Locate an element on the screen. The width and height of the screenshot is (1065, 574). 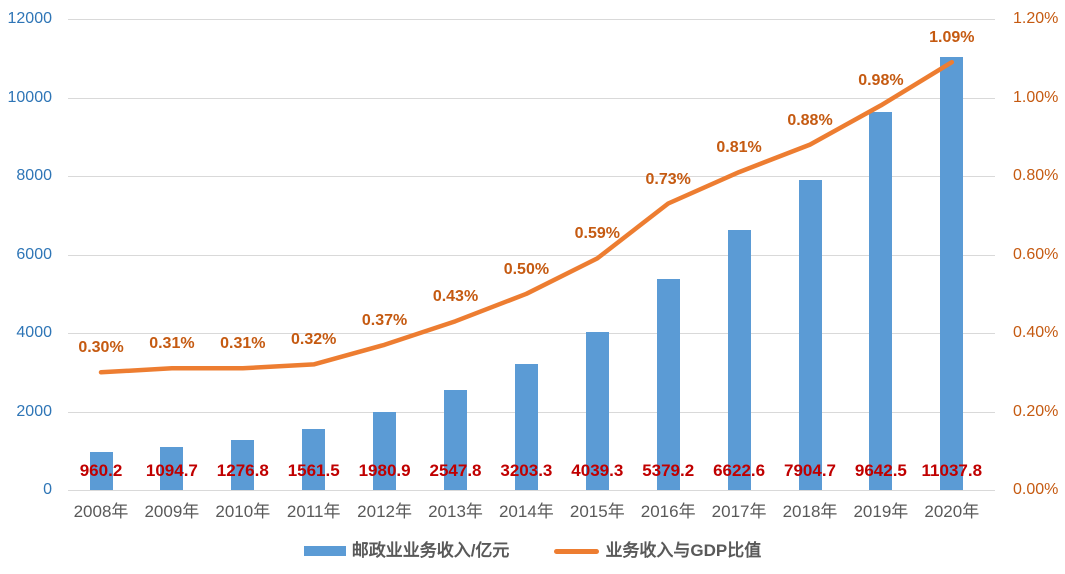
y-axis-right-tick: 0.20% is located at coordinates (1036, 411).